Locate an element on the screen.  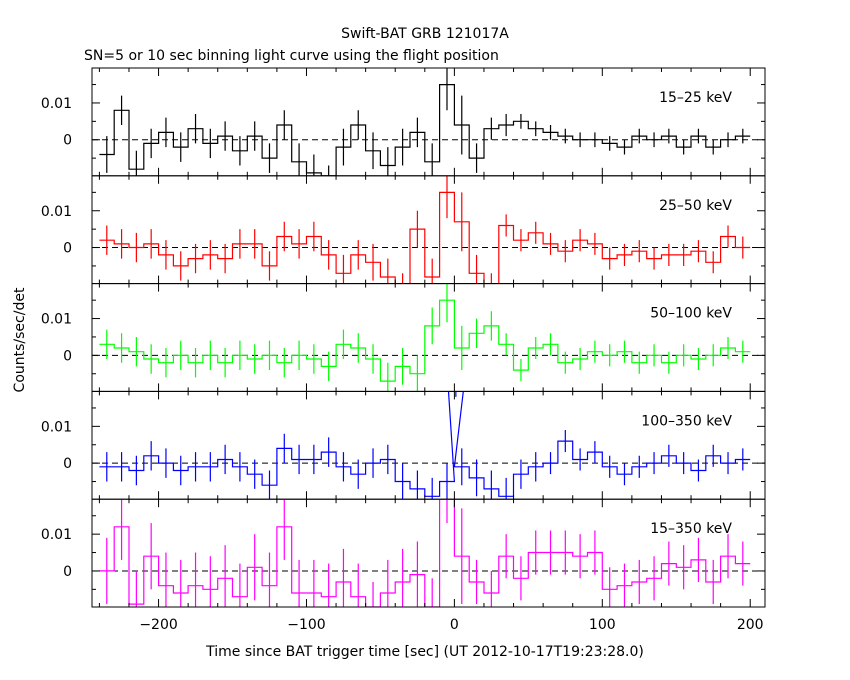
x-tick-label: 0 is located at coordinates (454, 625).